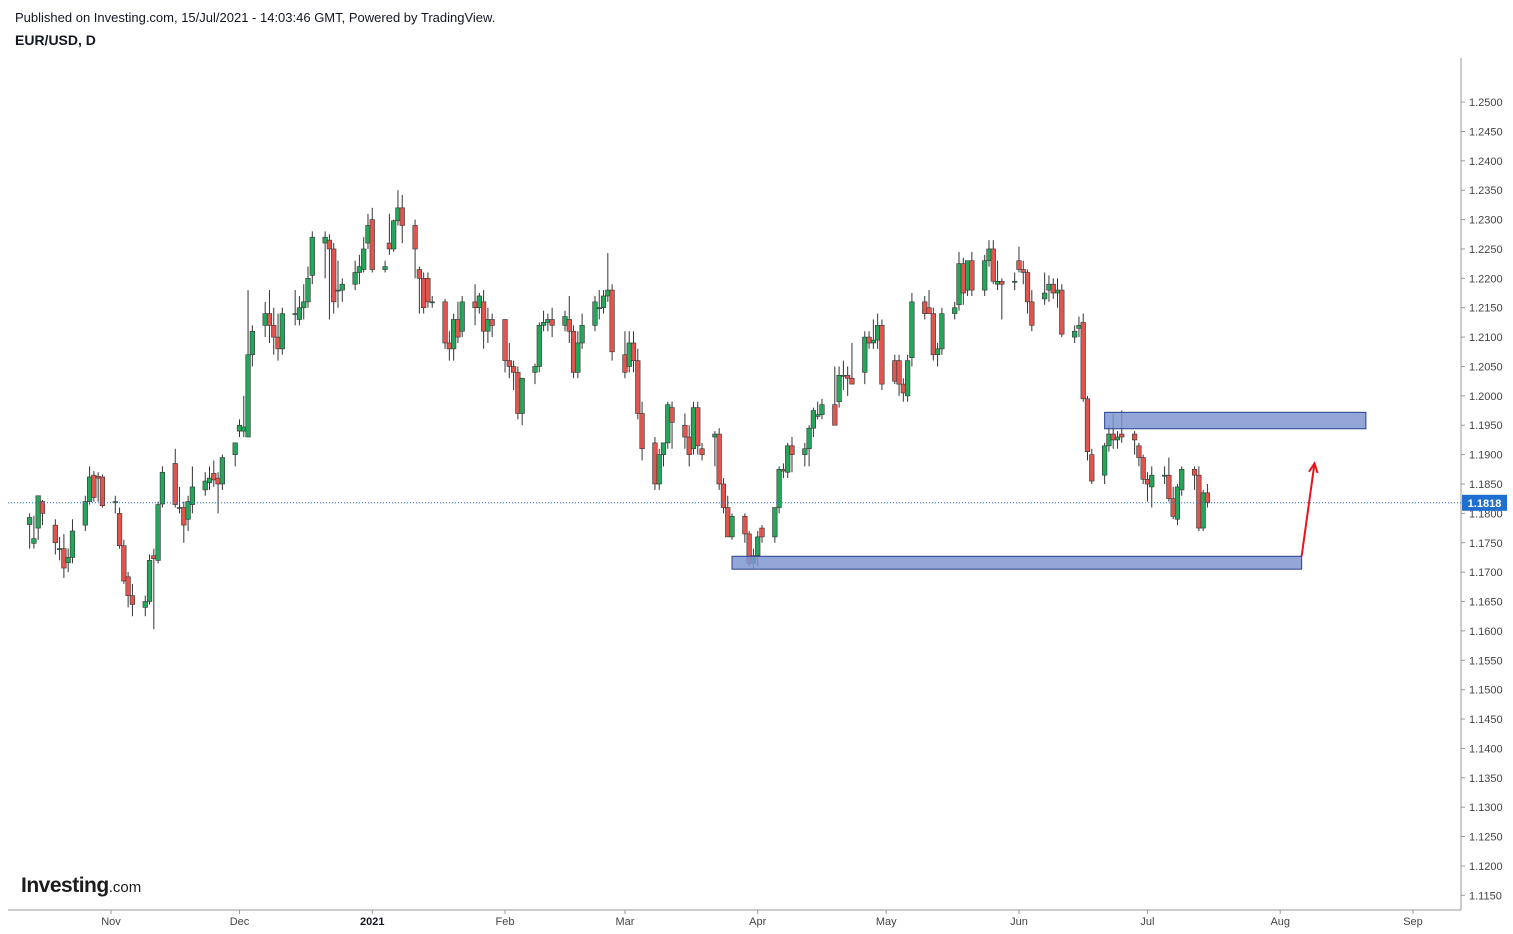 The height and width of the screenshot is (934, 1513). I want to click on arrow-shaft, so click(1308, 510).